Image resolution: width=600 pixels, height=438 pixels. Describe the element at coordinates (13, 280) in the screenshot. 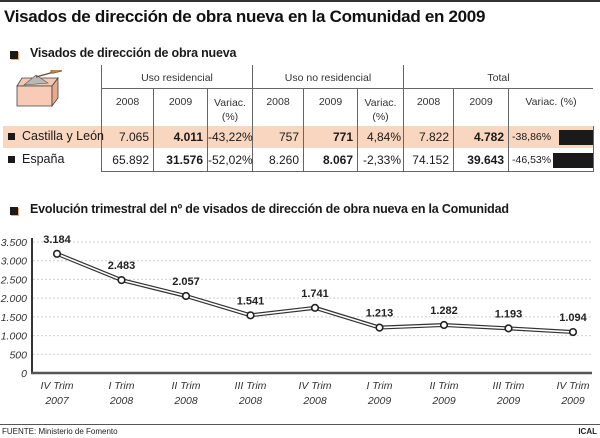

I see `y-tick-label: 2.500` at that location.